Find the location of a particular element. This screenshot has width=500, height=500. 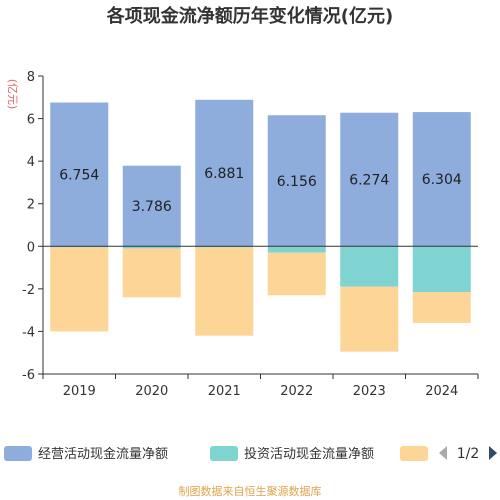

pager-next-icon is located at coordinates (493, 453).